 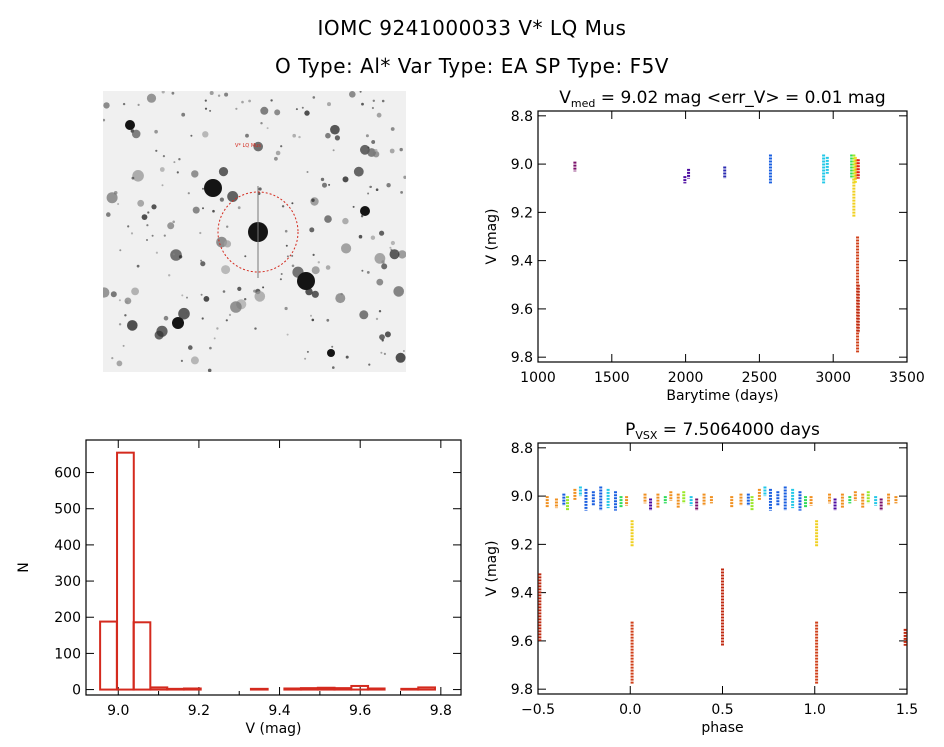 What do you see at coordinates (472, 66) in the screenshot?
I see `figure-title-line2: O Type: Al* Var Type: EA SP Type: F5V` at bounding box center [472, 66].